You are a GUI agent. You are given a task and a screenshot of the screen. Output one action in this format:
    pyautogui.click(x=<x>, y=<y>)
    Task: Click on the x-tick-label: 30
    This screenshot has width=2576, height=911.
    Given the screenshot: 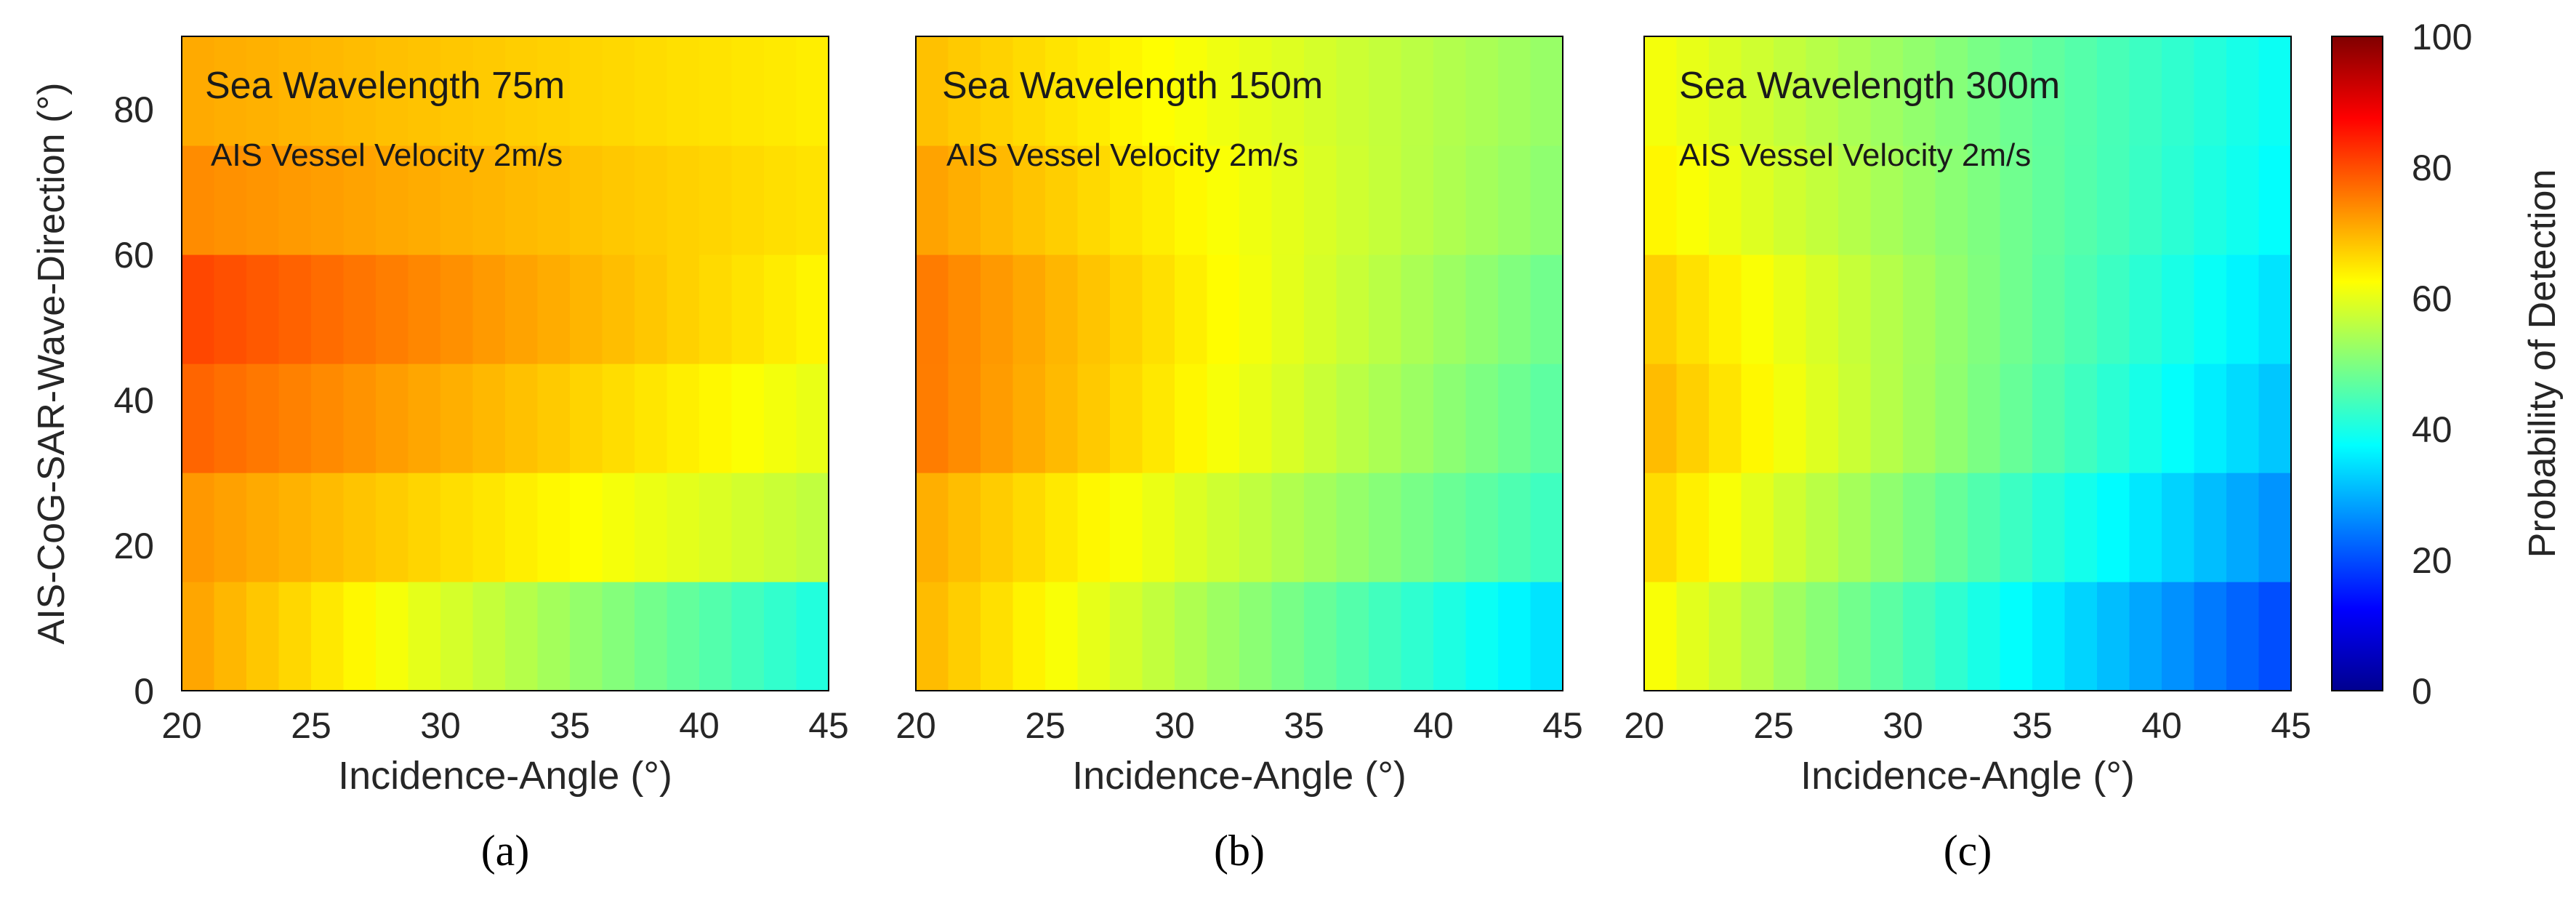 What is the action you would take?
    pyautogui.click(x=440, y=725)
    